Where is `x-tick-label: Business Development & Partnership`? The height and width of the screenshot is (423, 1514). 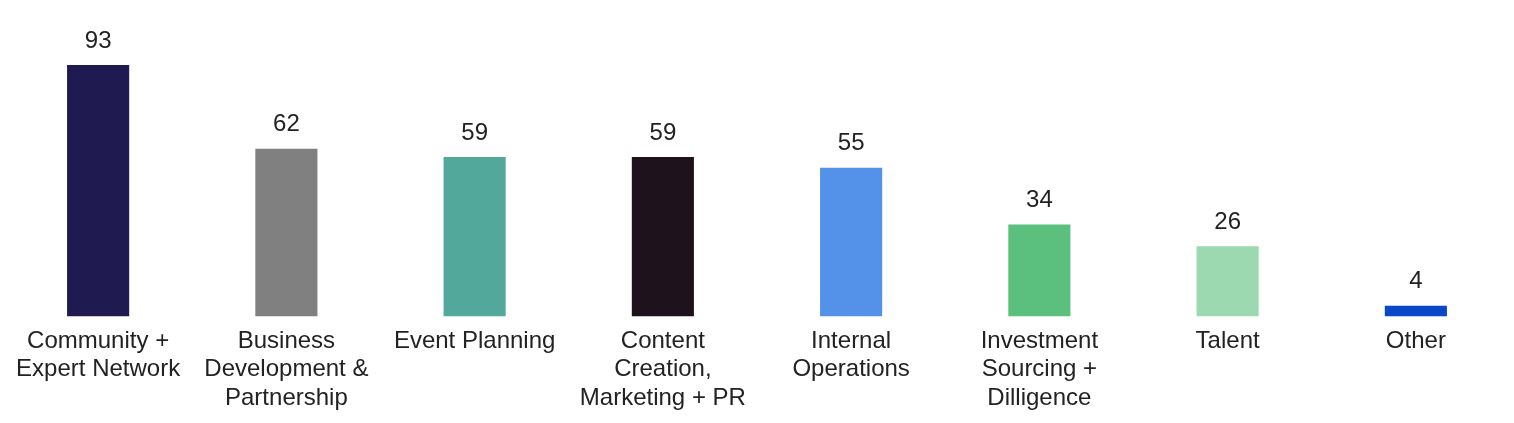
x-tick-label: Business Development & Partnership is located at coordinates (286, 368).